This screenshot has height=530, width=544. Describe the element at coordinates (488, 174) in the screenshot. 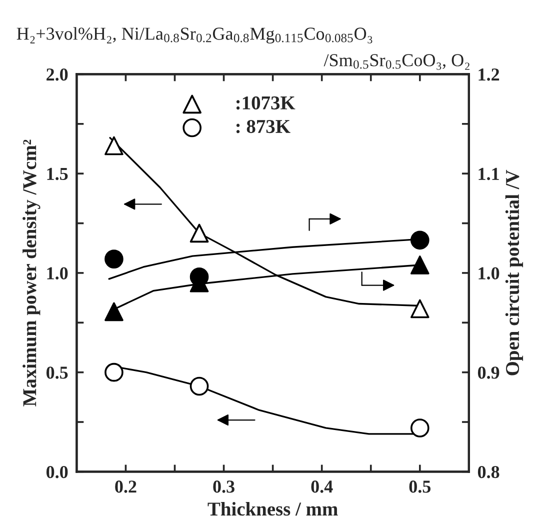

I see `y2-tick-label: 1.1` at that location.